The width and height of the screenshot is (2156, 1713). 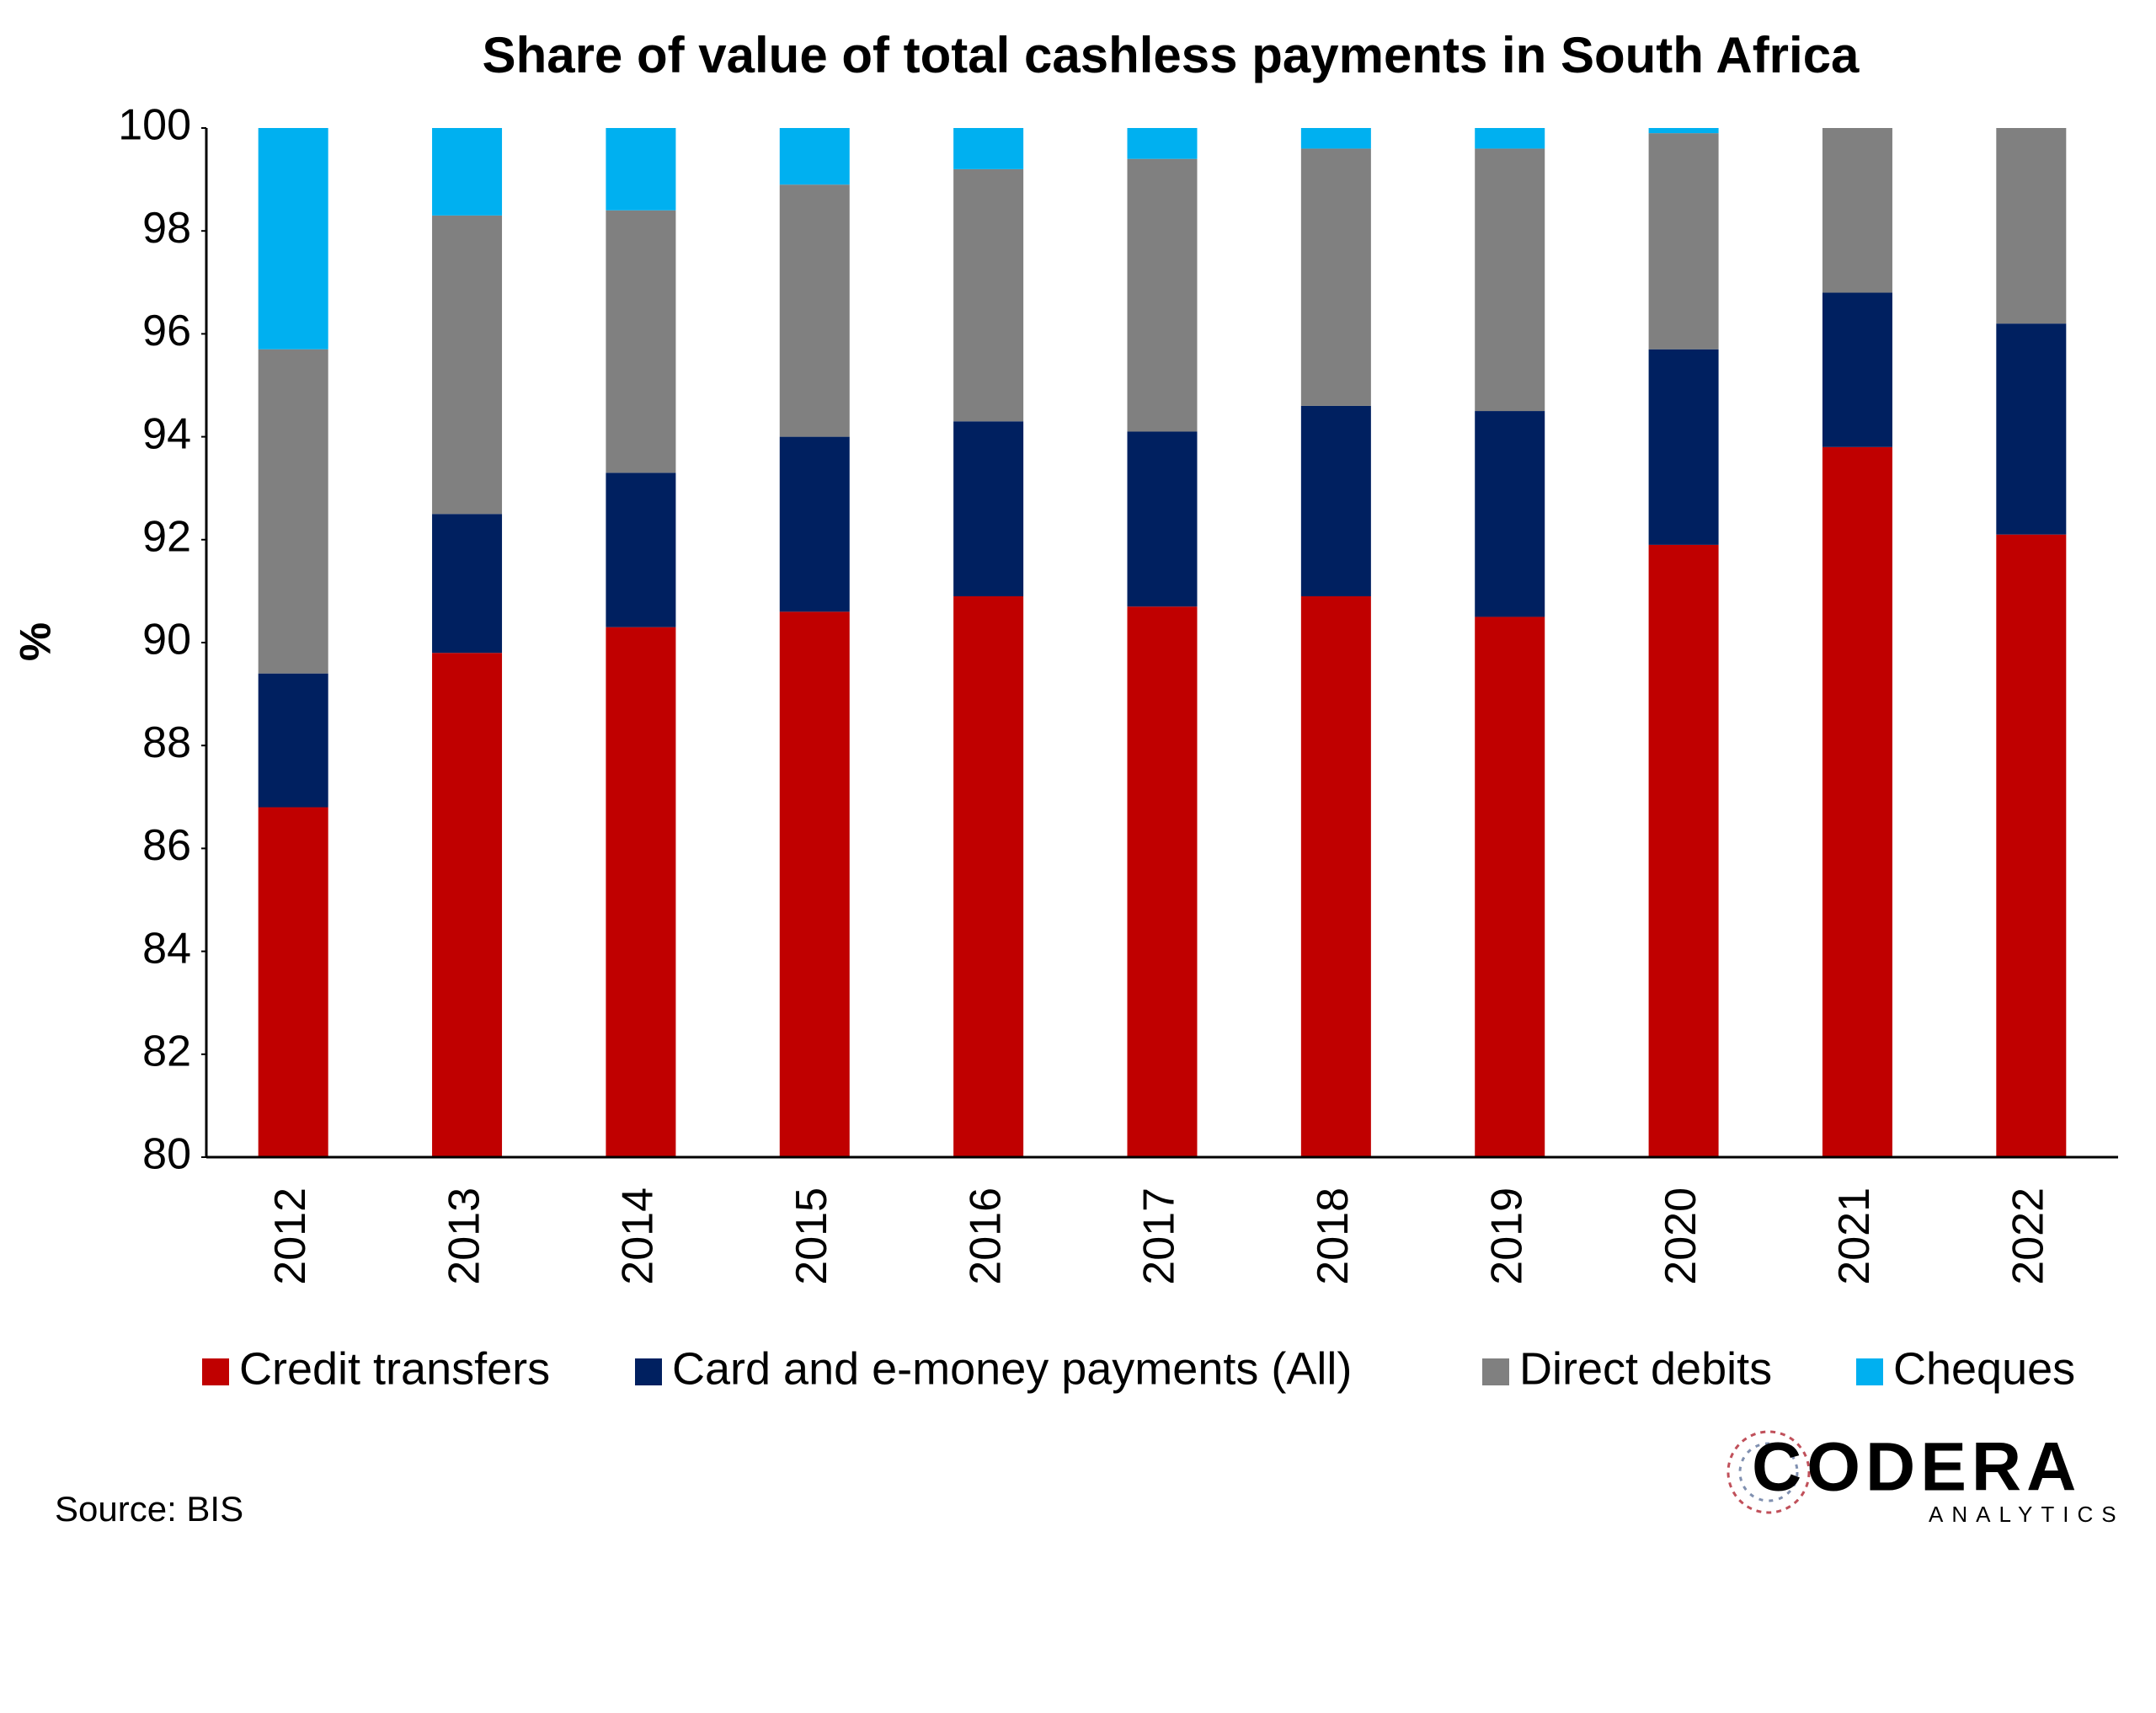 What do you see at coordinates (1917, 1468) in the screenshot?
I see `logo-name: CODERA` at bounding box center [1917, 1468].